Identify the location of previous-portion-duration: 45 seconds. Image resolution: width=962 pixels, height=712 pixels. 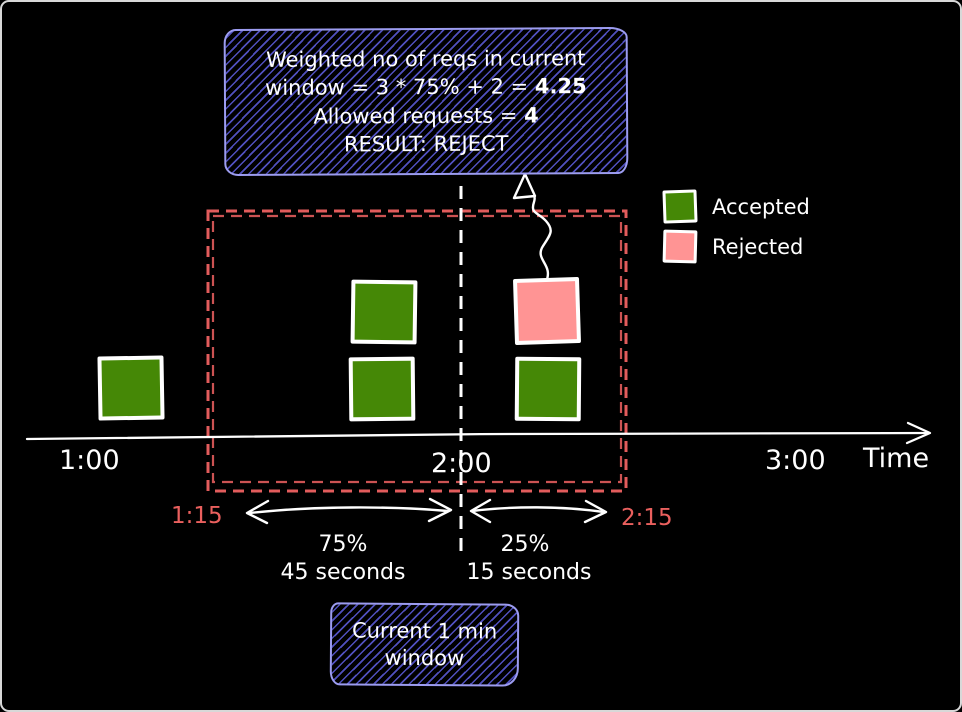
(343, 572).